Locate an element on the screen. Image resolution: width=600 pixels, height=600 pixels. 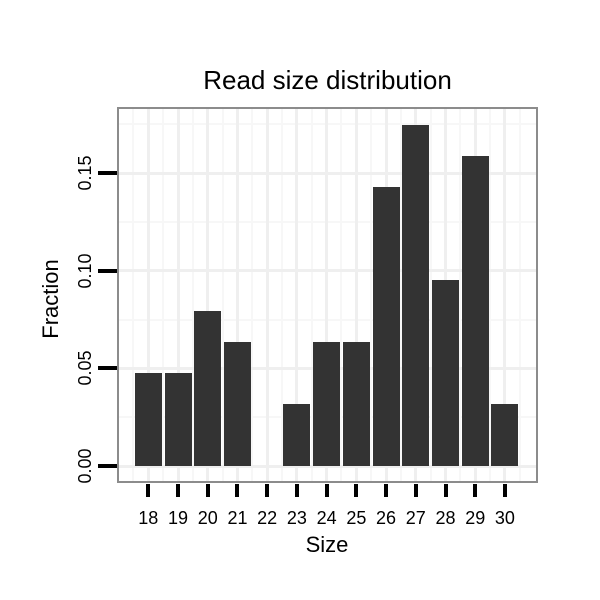
x-axis-tick-label: 19 is located at coordinates (178, 518).